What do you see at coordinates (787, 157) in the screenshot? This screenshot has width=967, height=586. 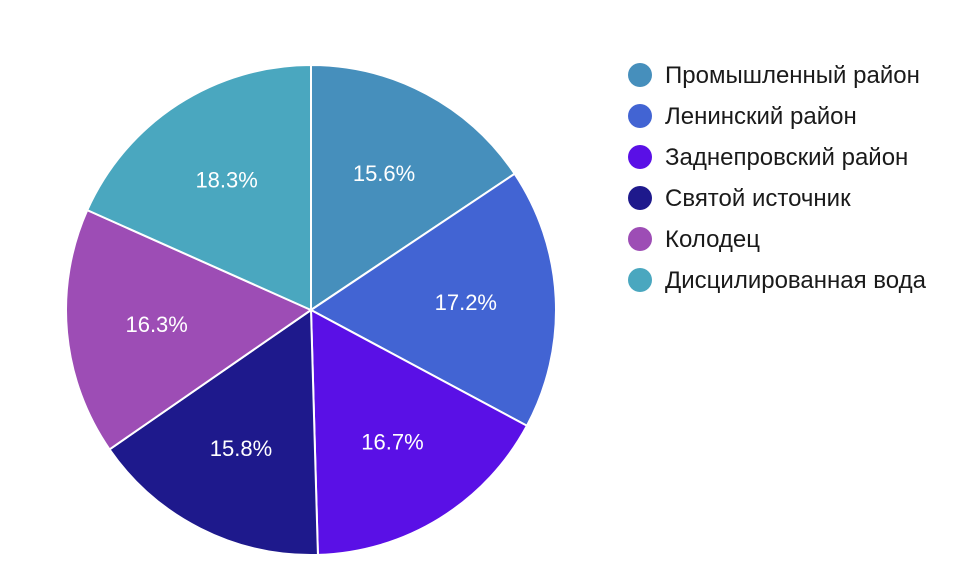 I see `legend-label: Заднепровский район` at bounding box center [787, 157].